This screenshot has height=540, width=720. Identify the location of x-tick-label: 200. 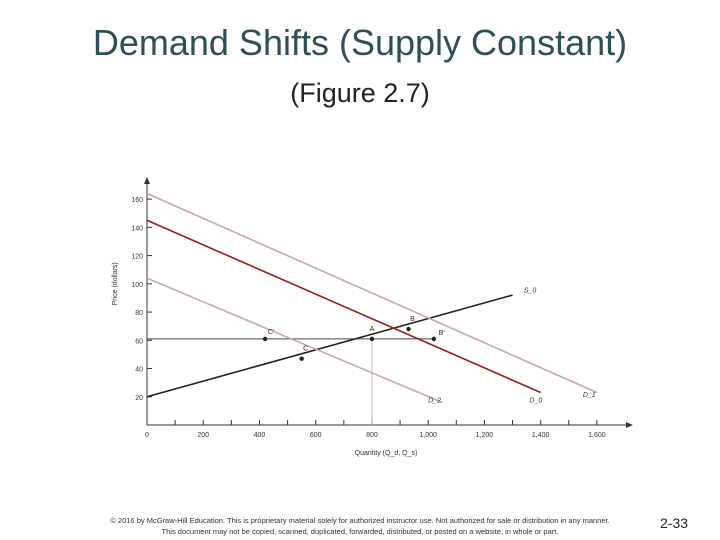
(203, 435).